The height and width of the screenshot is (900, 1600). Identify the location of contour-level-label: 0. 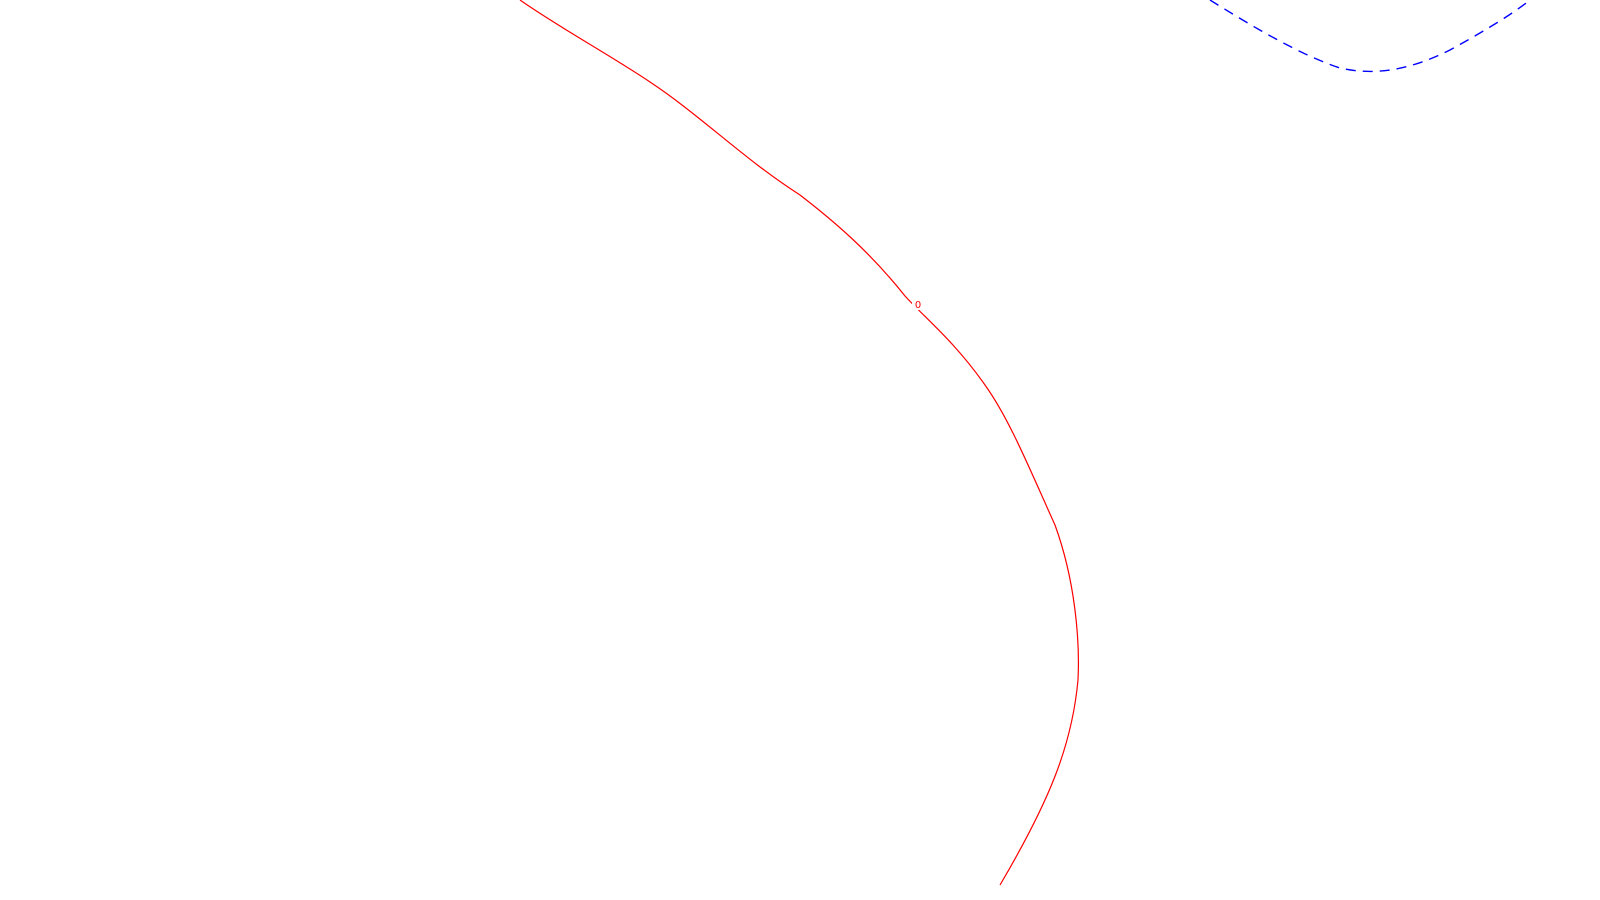
(918, 305).